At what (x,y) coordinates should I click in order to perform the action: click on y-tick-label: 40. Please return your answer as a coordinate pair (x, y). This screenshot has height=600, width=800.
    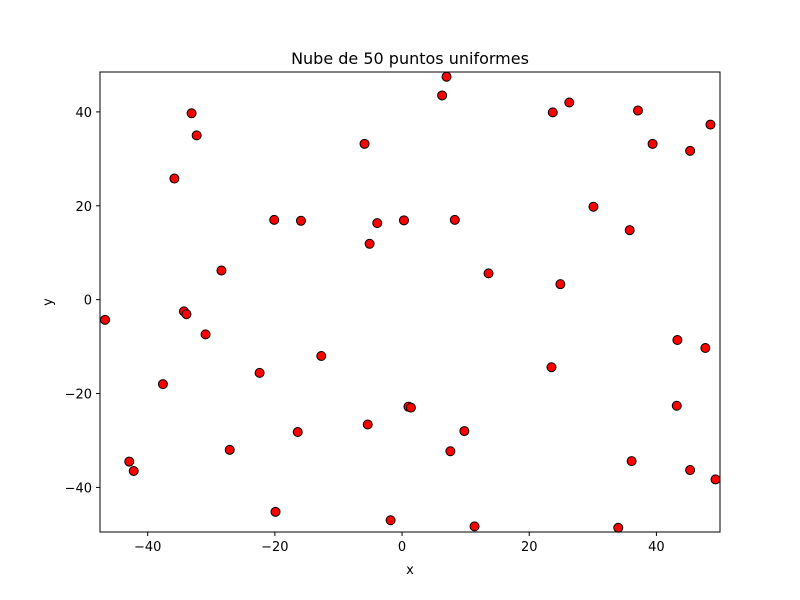
    Looking at the image, I should click on (83, 113).